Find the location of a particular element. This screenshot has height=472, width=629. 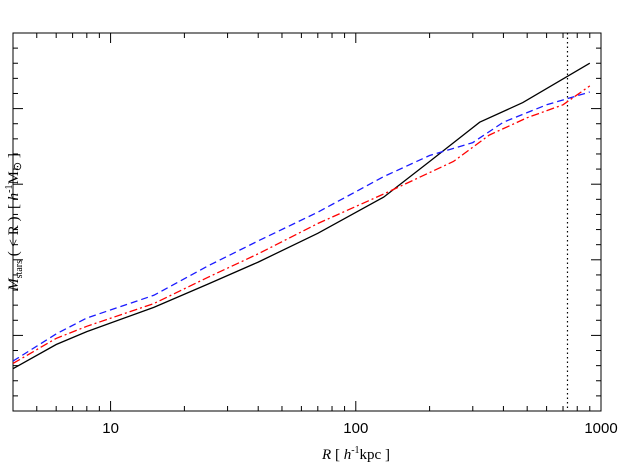

y-axis-unit: M is located at coordinates (14, 177).